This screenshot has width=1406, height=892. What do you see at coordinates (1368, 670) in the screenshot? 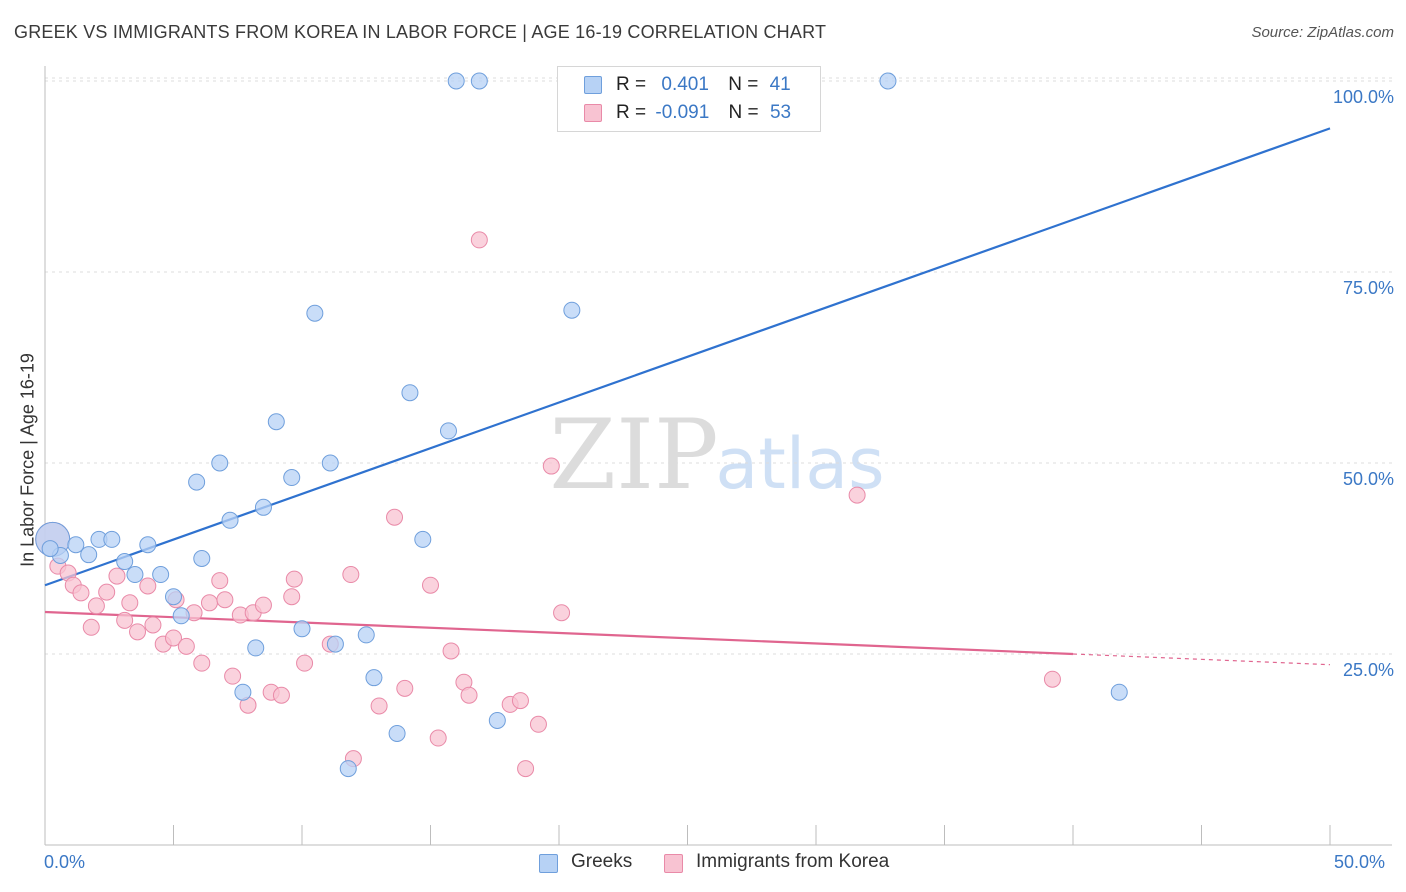
I see `y-tick-label-25: 25.0%` at bounding box center [1368, 670].